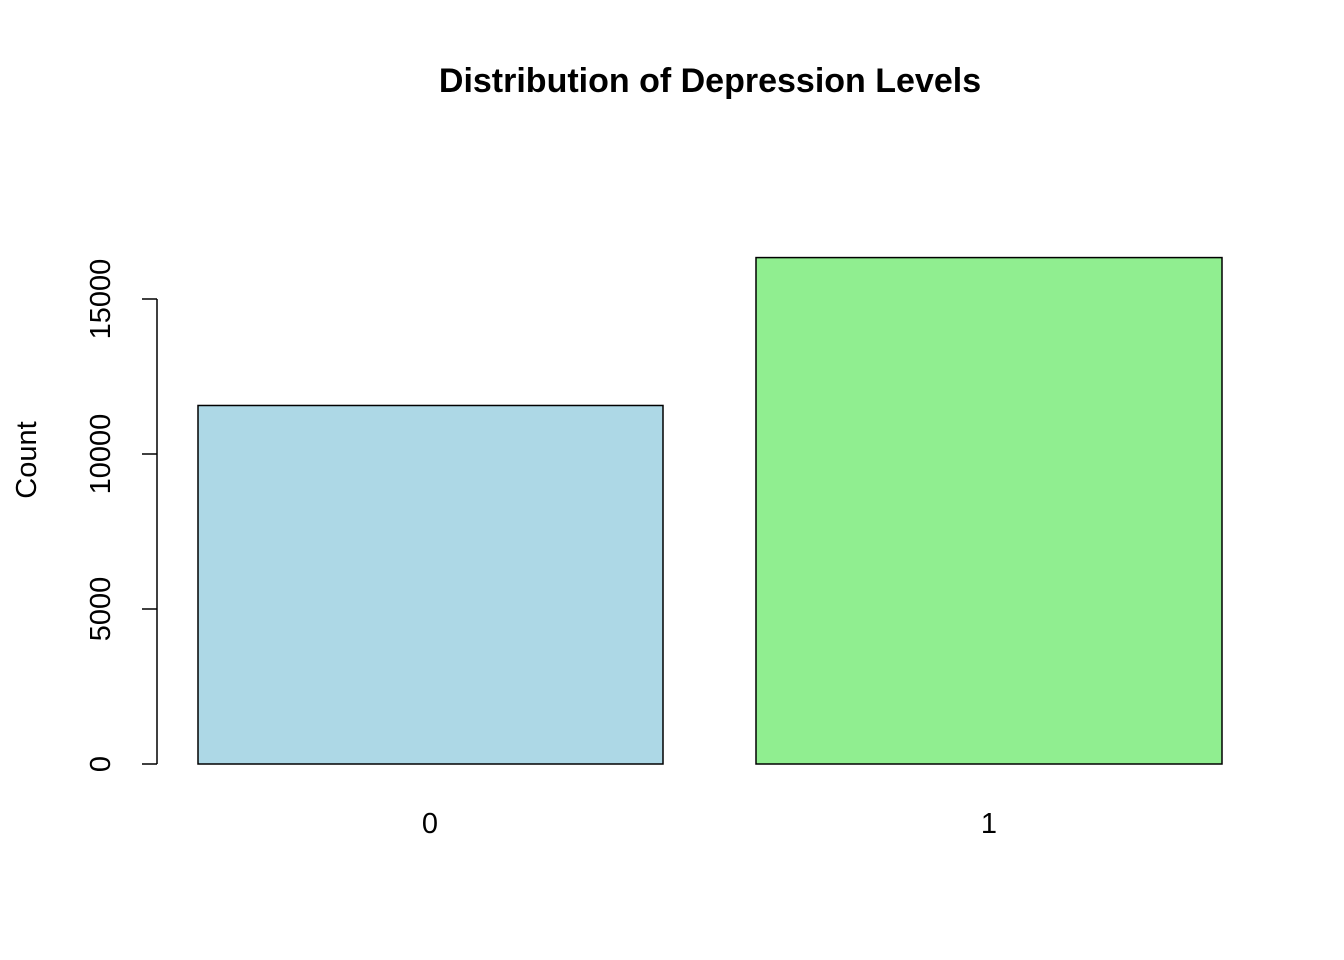 The width and height of the screenshot is (1344, 960). I want to click on x-category-label: 0, so click(430, 824).